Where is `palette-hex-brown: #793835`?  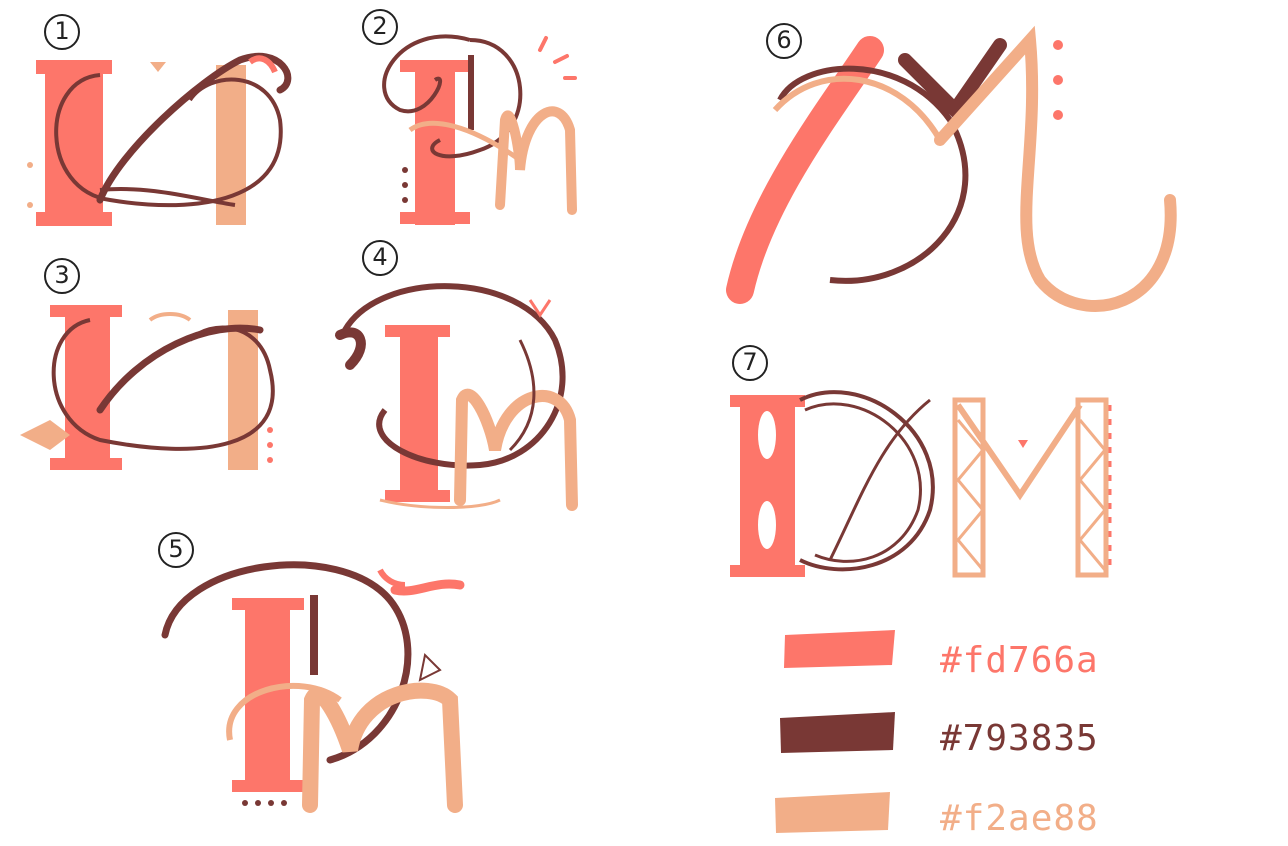
palette-hex-brown: #793835 is located at coordinates (1019, 738).